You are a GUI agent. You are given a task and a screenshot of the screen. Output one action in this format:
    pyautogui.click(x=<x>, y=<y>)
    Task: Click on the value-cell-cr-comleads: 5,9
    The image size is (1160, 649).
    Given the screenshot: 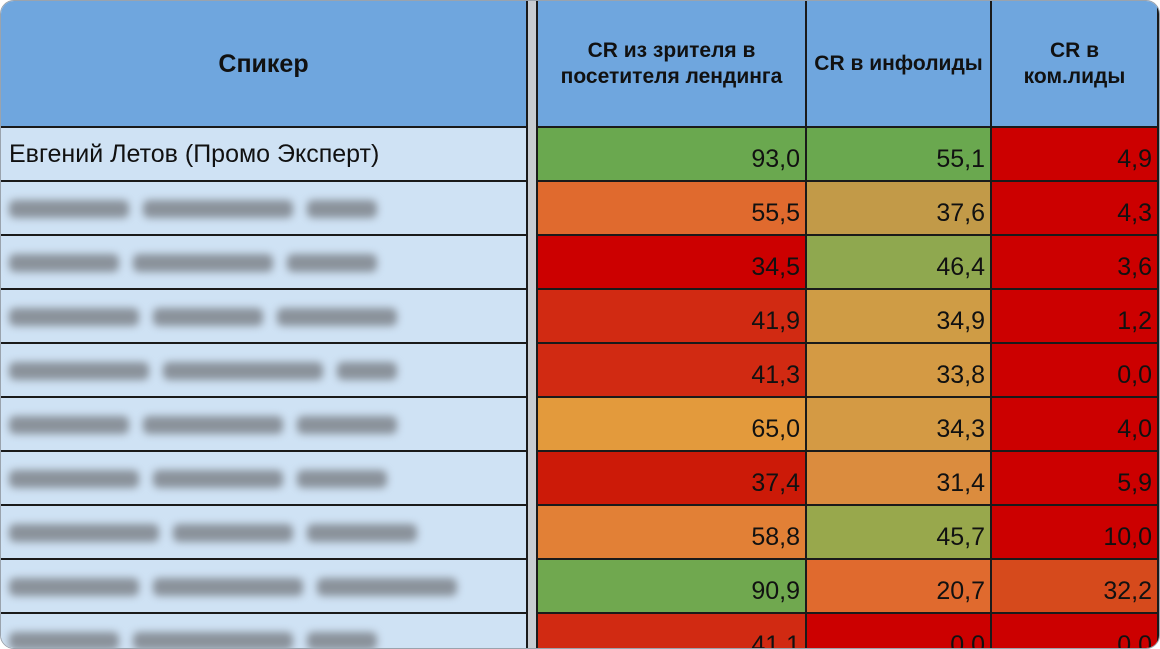 What is the action you would take?
    pyautogui.click(x=1075, y=479)
    